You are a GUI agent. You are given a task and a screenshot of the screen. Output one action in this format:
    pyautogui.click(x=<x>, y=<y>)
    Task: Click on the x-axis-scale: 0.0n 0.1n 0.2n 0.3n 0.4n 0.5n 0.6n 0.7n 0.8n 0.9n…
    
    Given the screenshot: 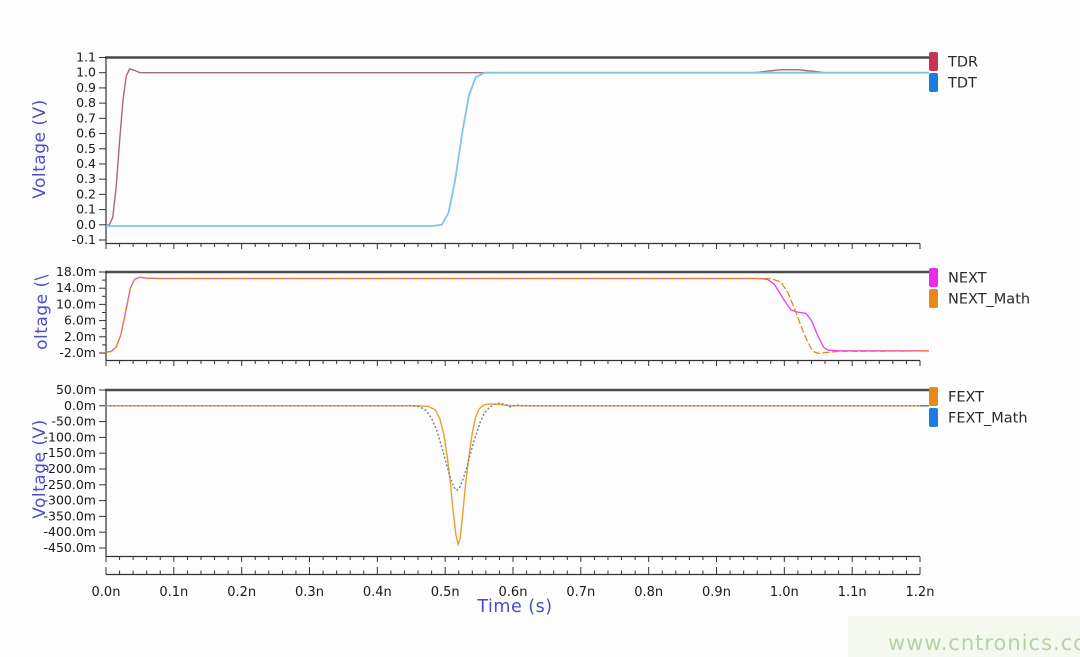 What is the action you would take?
    pyautogui.click(x=513, y=583)
    